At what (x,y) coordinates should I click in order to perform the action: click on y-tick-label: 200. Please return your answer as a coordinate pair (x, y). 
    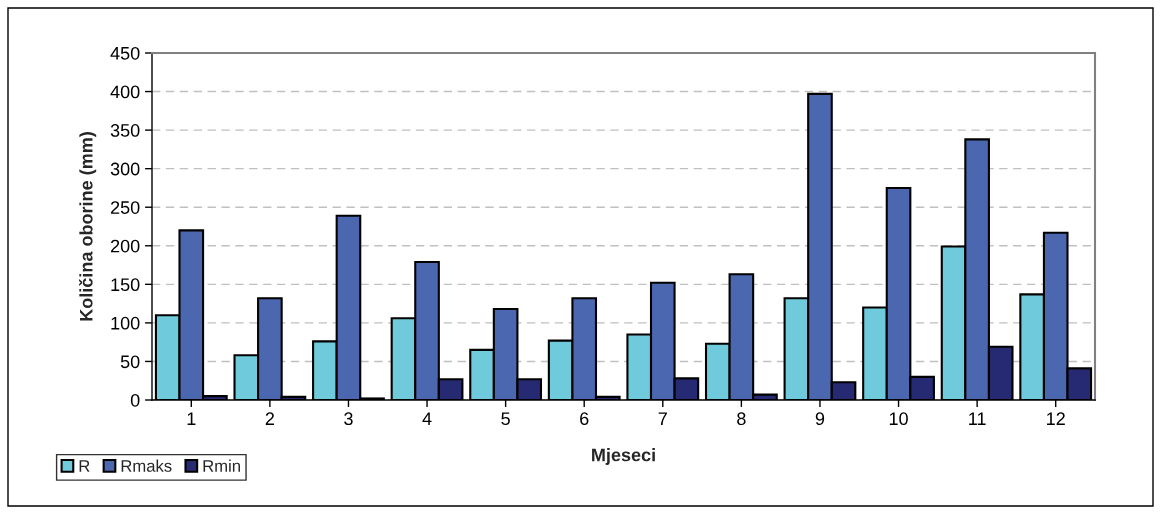
    Looking at the image, I should click on (125, 246).